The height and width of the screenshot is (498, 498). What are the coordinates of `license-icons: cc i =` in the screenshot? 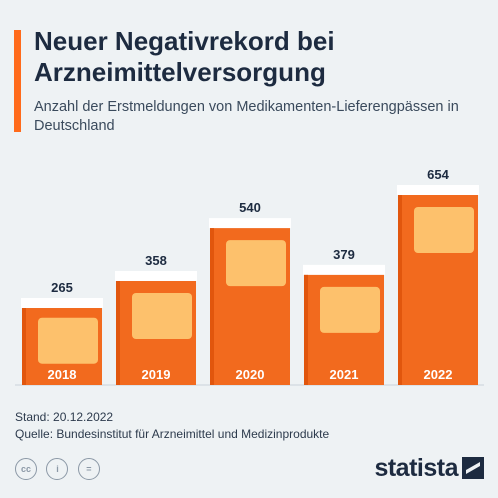 It's located at (60, 469).